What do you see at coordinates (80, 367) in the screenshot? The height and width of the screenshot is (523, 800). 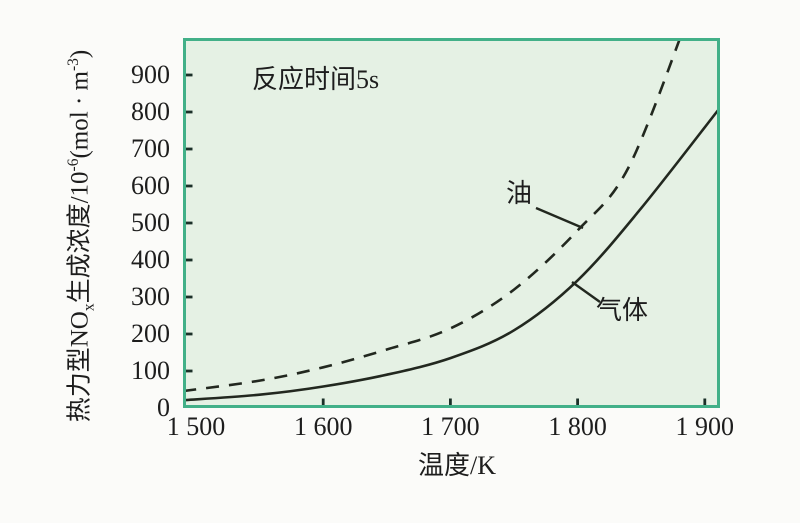 I see `y-axis-title-pre: 热力型NO` at bounding box center [80, 367].